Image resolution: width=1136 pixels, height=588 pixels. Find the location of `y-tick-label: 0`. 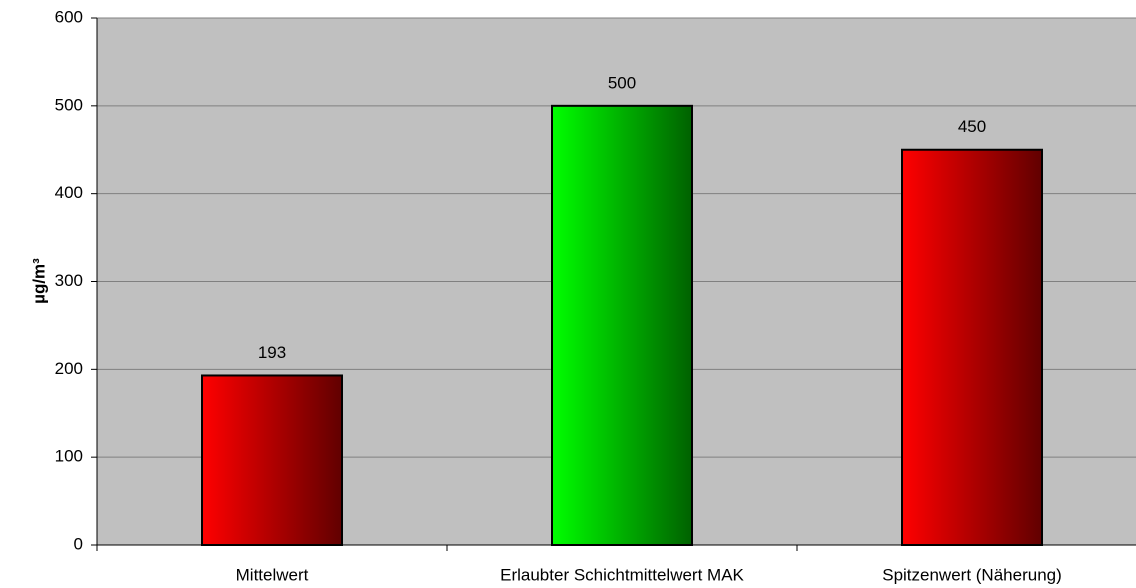

y-tick-label: 0 is located at coordinates (78, 543).